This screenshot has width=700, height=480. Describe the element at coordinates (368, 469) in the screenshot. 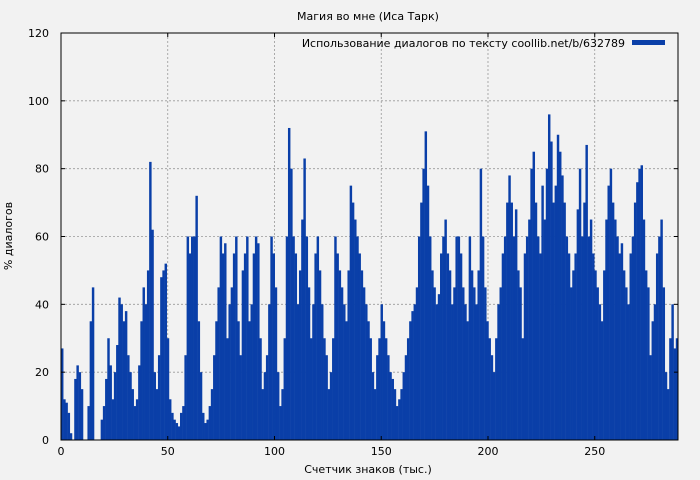

I see `x-axis-label: Счетчик знаков (тыс.)` at that location.